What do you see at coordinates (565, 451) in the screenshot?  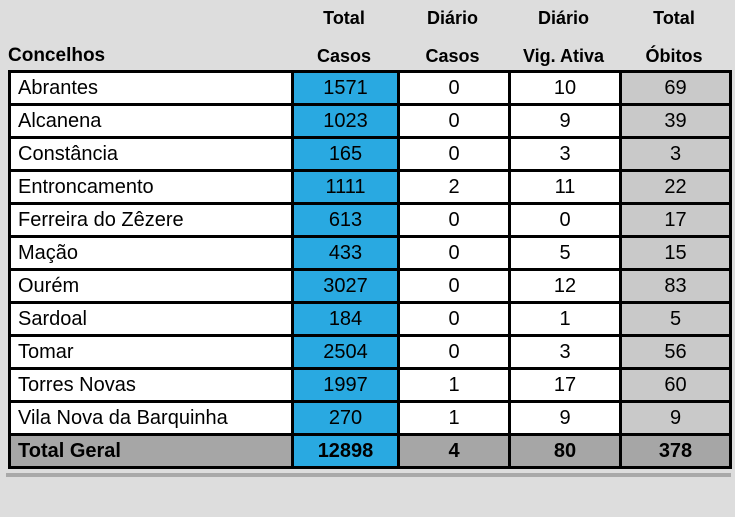 I see `diario-vig-ativa-sum-cell: 80` at bounding box center [565, 451].